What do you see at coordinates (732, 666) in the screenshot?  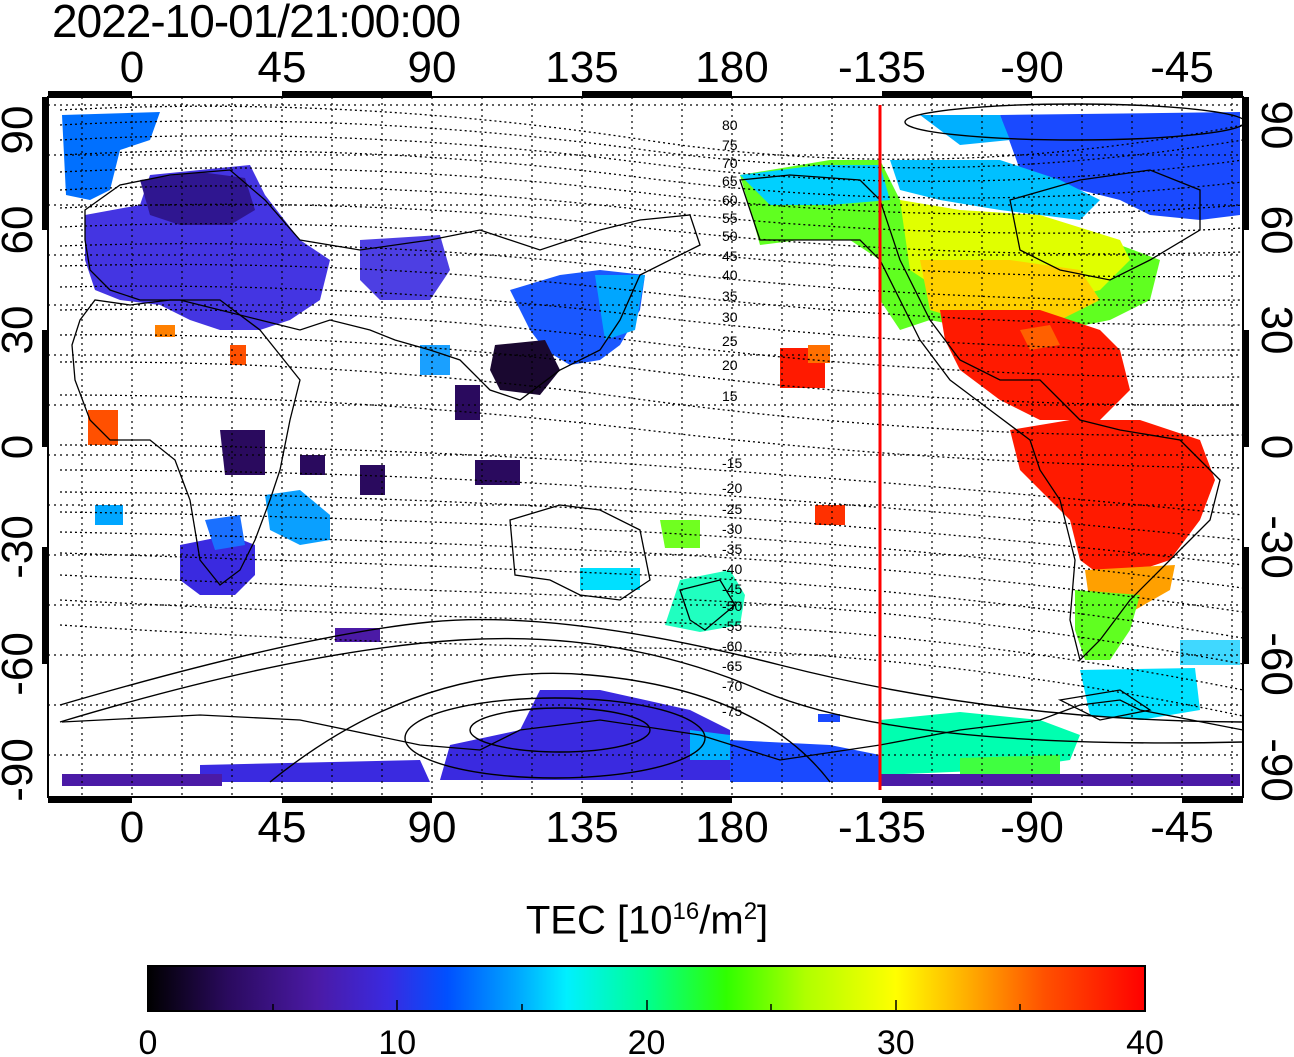 I see `magnetic-latitude-label: -65` at bounding box center [732, 666].